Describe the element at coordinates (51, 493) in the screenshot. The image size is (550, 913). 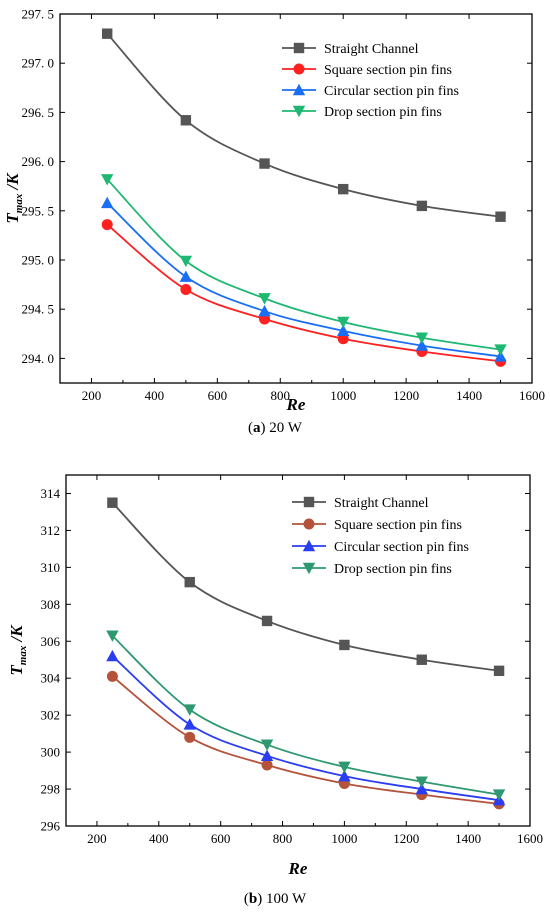
I see `y-tick-label: 314` at that location.